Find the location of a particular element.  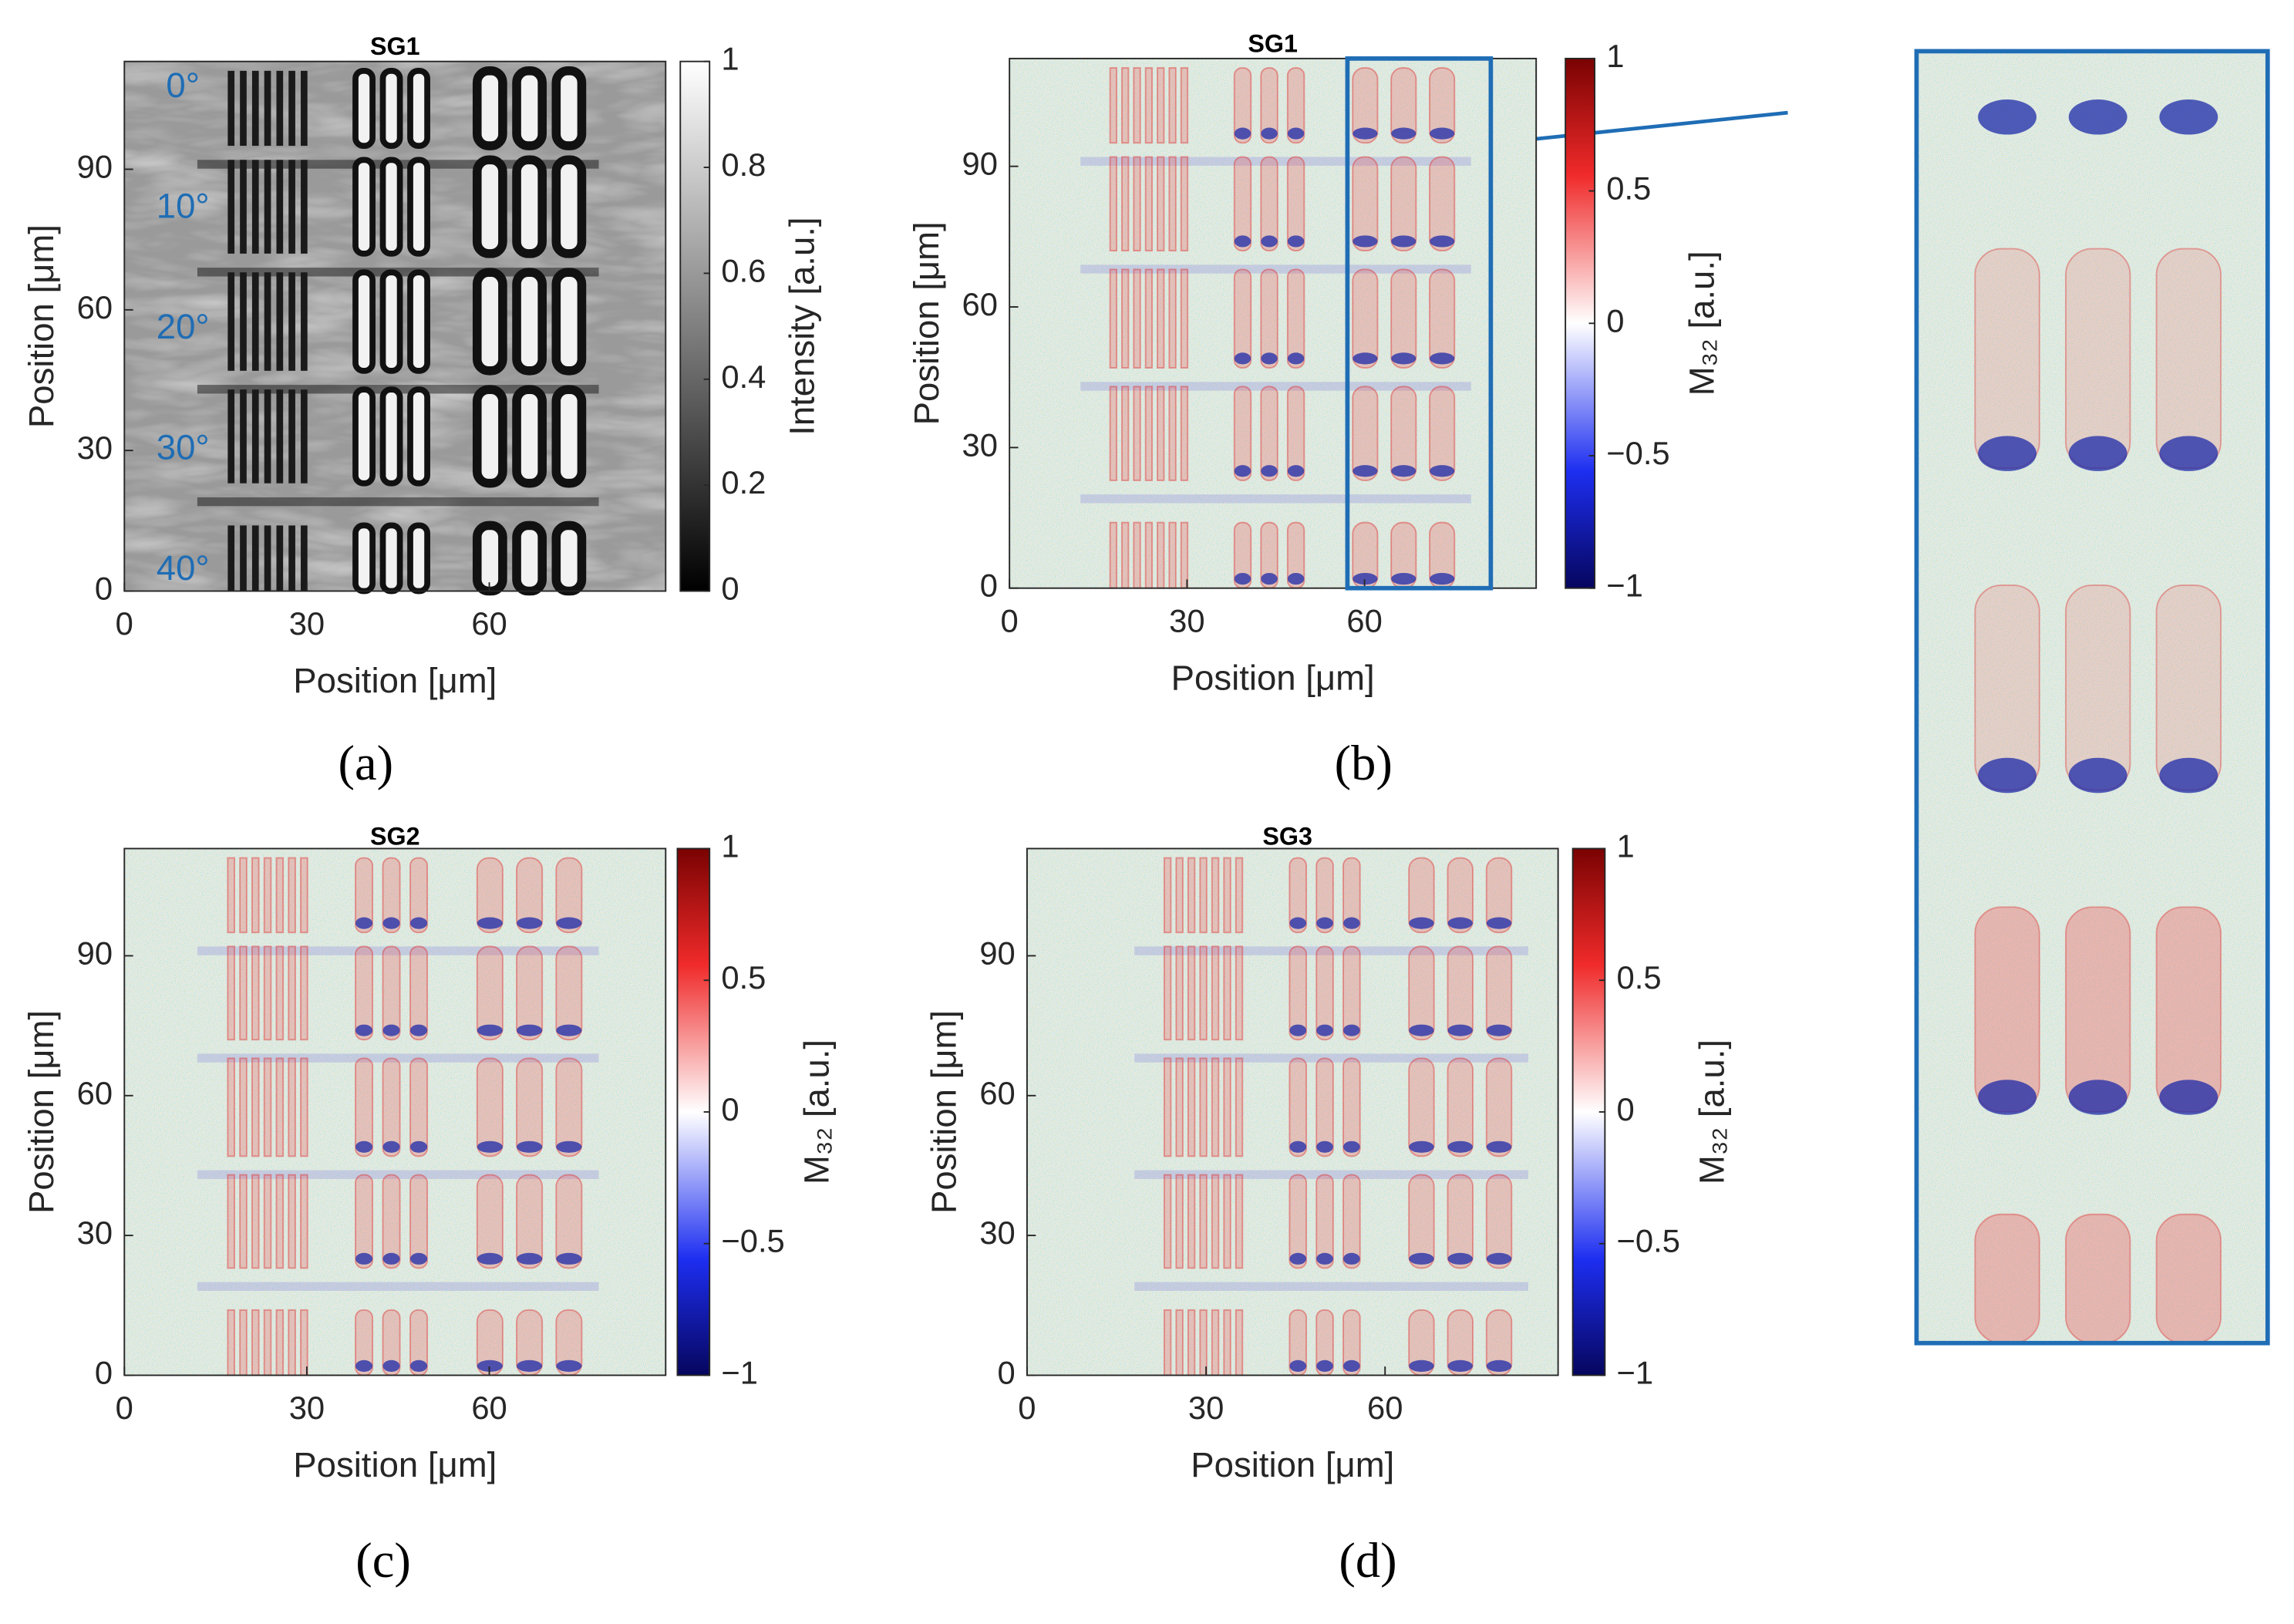

y-tick-label: 30 is located at coordinates (997, 1233).